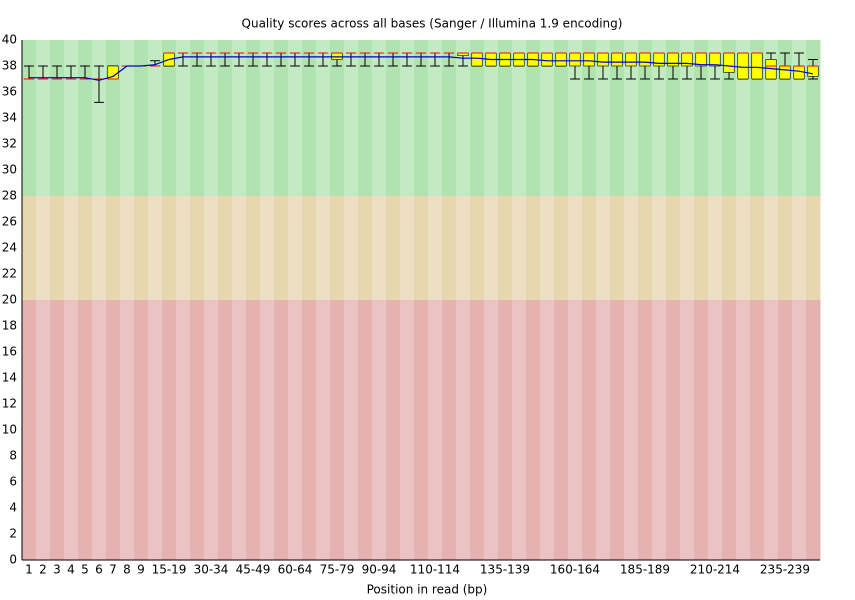 This screenshot has width=855, height=600. I want to click on y-tick-label: 40, so click(9, 40).